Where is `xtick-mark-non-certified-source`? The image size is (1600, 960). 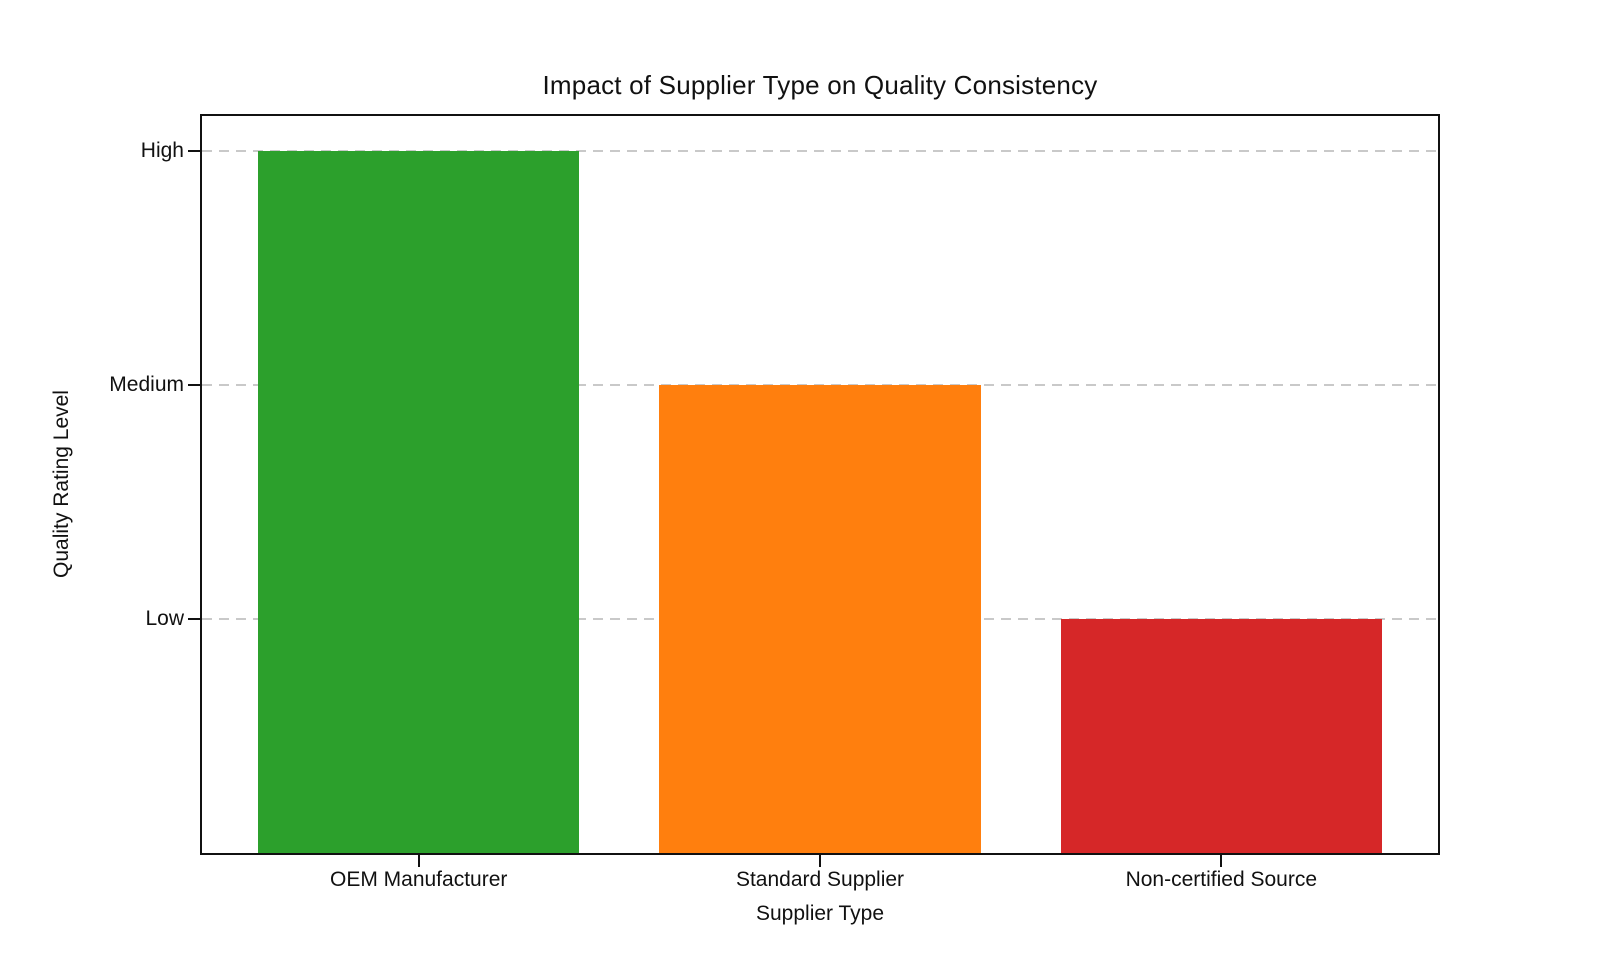 xtick-mark-non-certified-source is located at coordinates (1221, 861).